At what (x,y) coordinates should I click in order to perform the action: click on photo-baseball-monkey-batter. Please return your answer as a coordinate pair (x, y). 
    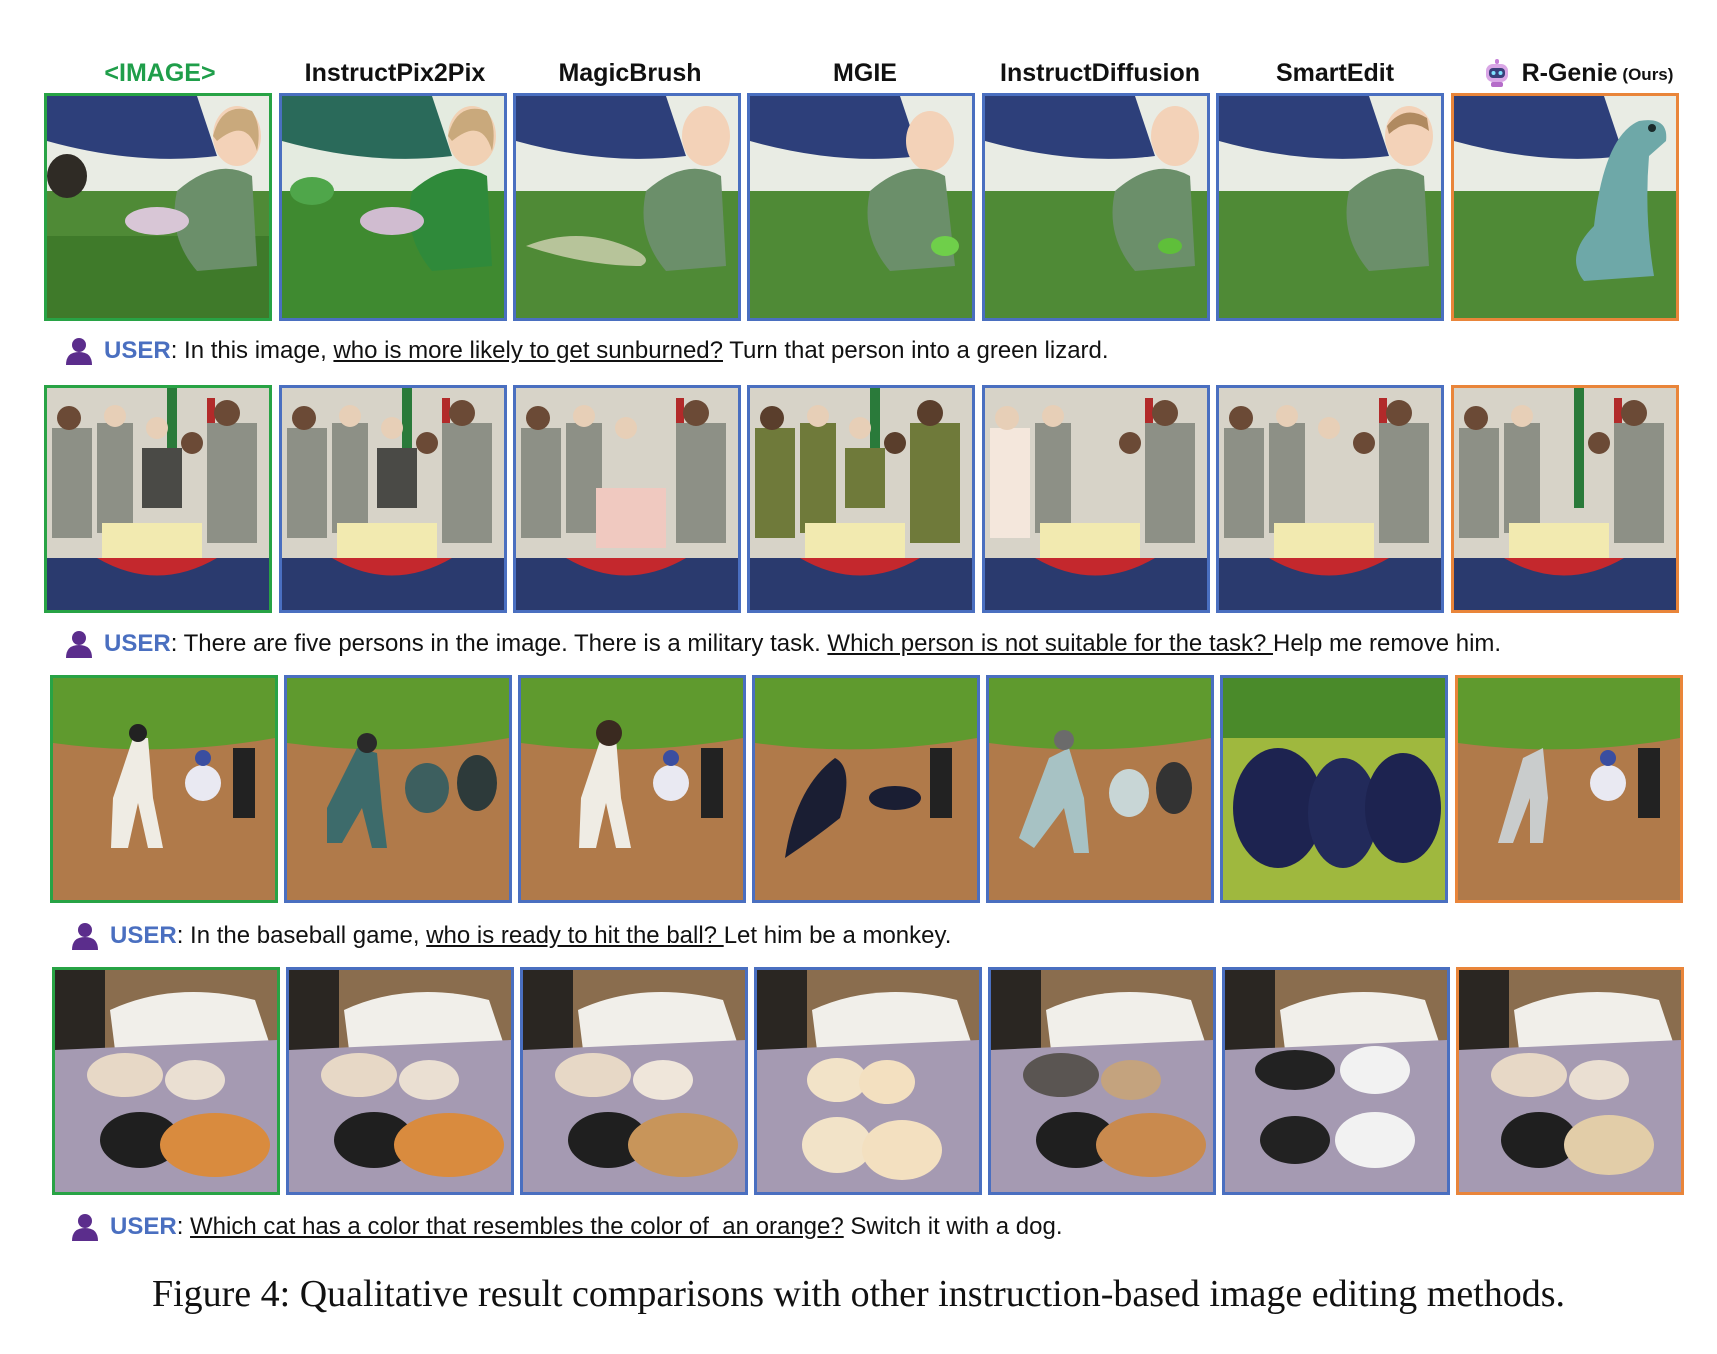
    Looking at the image, I should click on (1569, 789).